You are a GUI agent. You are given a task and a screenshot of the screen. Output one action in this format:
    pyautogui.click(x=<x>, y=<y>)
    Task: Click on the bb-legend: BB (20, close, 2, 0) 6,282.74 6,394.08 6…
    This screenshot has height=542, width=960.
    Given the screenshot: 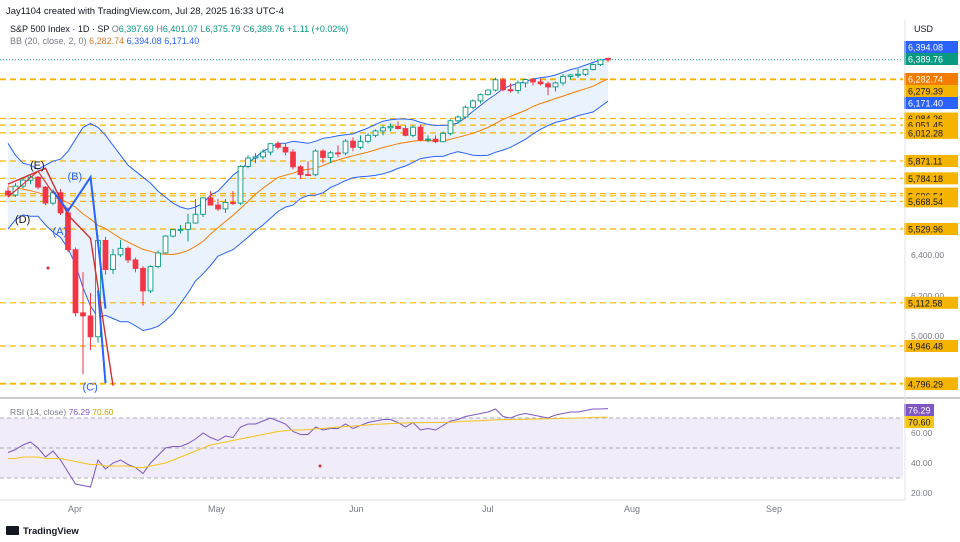 What is the action you would take?
    pyautogui.click(x=104, y=41)
    